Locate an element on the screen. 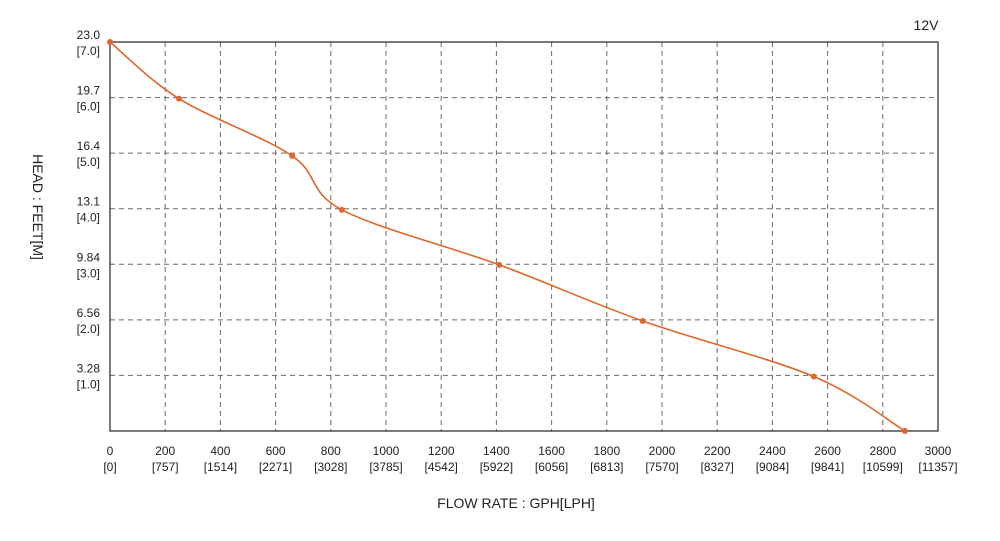 The image size is (1000, 541). y-tick-label: 13.1 is located at coordinates (89, 202).